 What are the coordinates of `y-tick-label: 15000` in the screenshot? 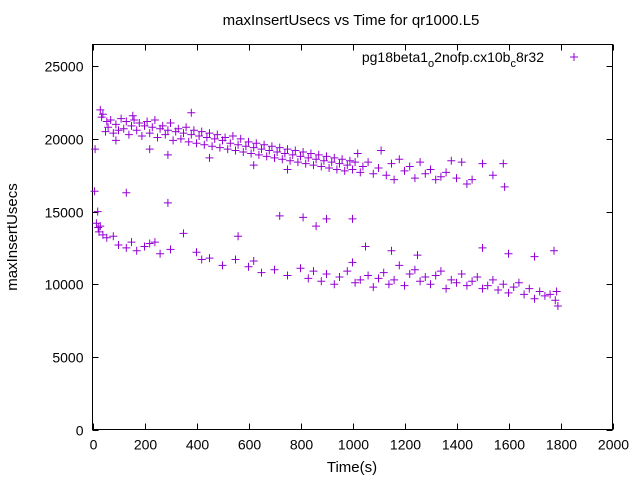 It's located at (64, 213).